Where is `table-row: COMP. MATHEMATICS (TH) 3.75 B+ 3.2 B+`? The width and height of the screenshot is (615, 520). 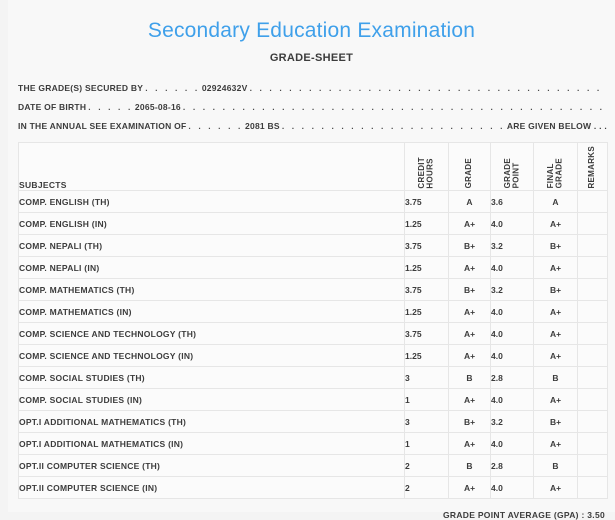
table-row: COMP. MATHEMATICS (TH) 3.75 B+ 3.2 B+ is located at coordinates (313, 290).